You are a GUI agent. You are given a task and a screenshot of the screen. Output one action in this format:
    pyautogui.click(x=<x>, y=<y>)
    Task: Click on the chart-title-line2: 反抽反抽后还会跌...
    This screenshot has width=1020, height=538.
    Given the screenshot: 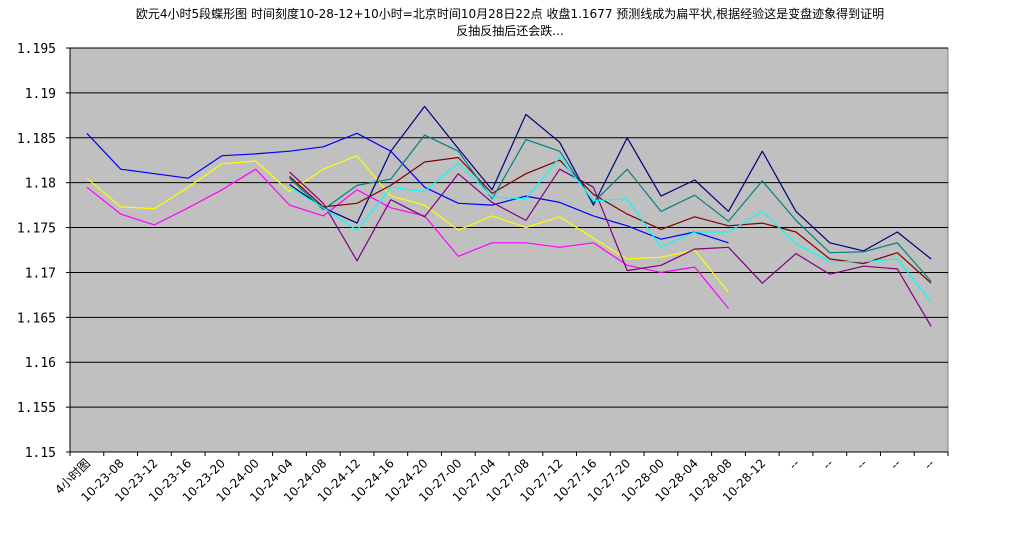 What is the action you would take?
    pyautogui.click(x=510, y=31)
    